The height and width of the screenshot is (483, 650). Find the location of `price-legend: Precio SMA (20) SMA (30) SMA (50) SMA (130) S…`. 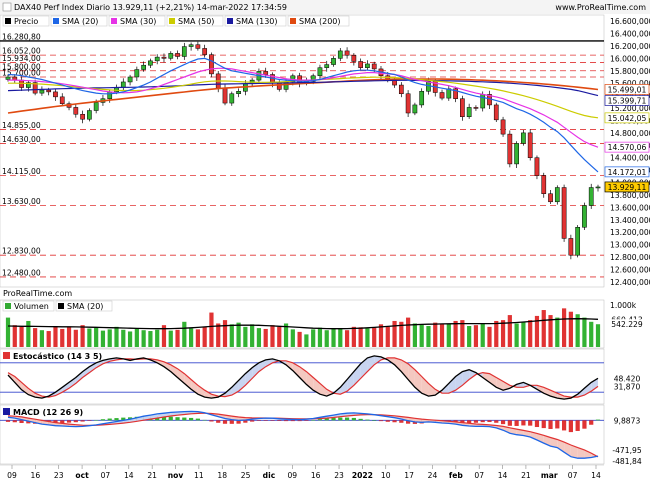

price-legend: Precio SMA (20) SMA (30) SMA (50) SMA (130) S… is located at coordinates (176, 21).